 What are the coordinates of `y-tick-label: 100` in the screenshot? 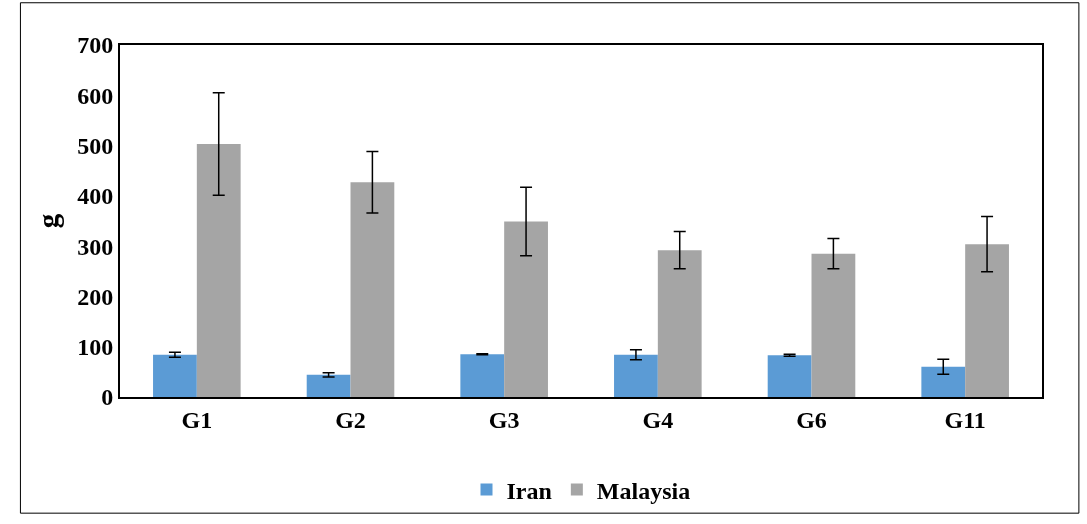 It's located at (95, 347).